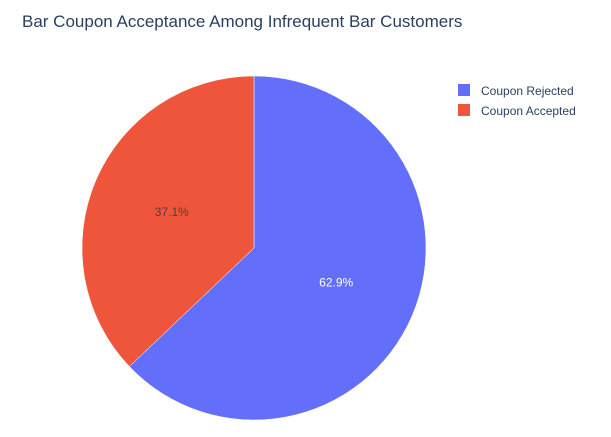 This screenshot has width=611, height=437. What do you see at coordinates (336, 282) in the screenshot?
I see `slice-value-label: 62.9%` at bounding box center [336, 282].